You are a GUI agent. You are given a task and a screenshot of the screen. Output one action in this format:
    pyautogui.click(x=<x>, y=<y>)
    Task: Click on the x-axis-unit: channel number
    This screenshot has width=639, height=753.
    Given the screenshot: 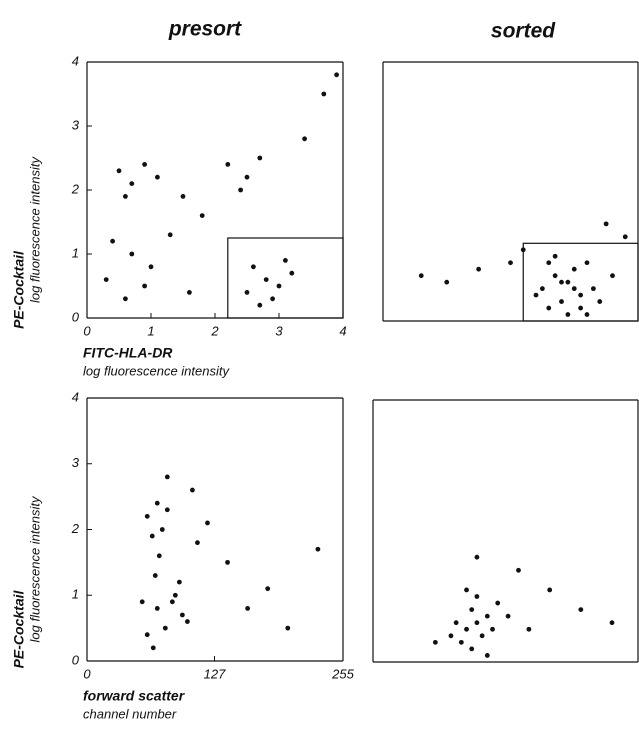 What is the action you would take?
    pyautogui.click(x=130, y=713)
    